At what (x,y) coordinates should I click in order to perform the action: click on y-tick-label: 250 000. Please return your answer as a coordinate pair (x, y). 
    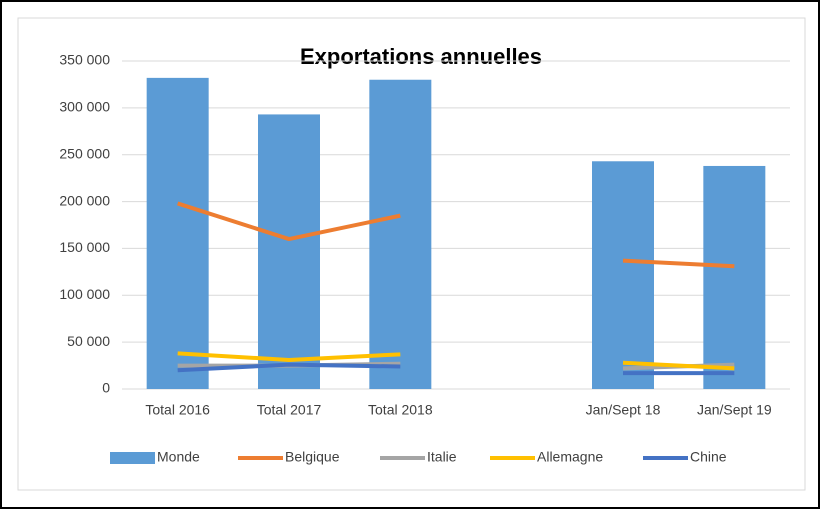
    Looking at the image, I should click on (84, 153).